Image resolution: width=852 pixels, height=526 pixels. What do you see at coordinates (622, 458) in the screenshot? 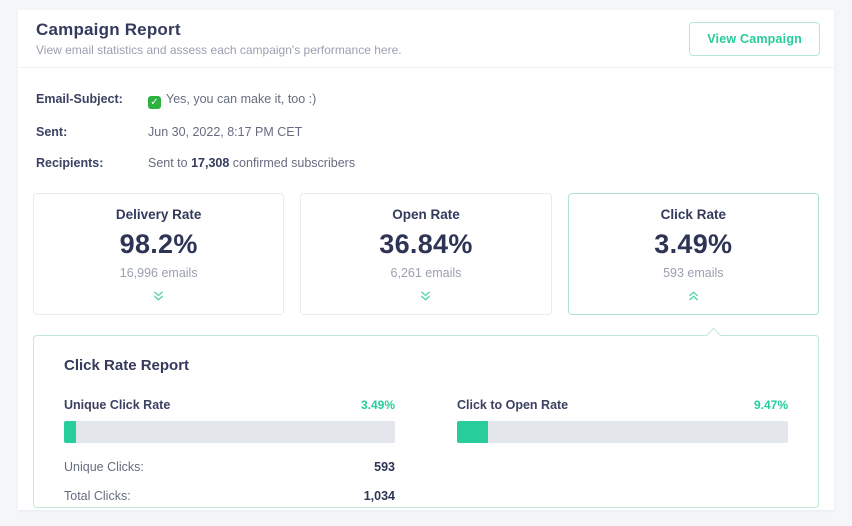
I see `click-to-open-rate-column: Click to Open Rate 9.47%` at bounding box center [622, 458].